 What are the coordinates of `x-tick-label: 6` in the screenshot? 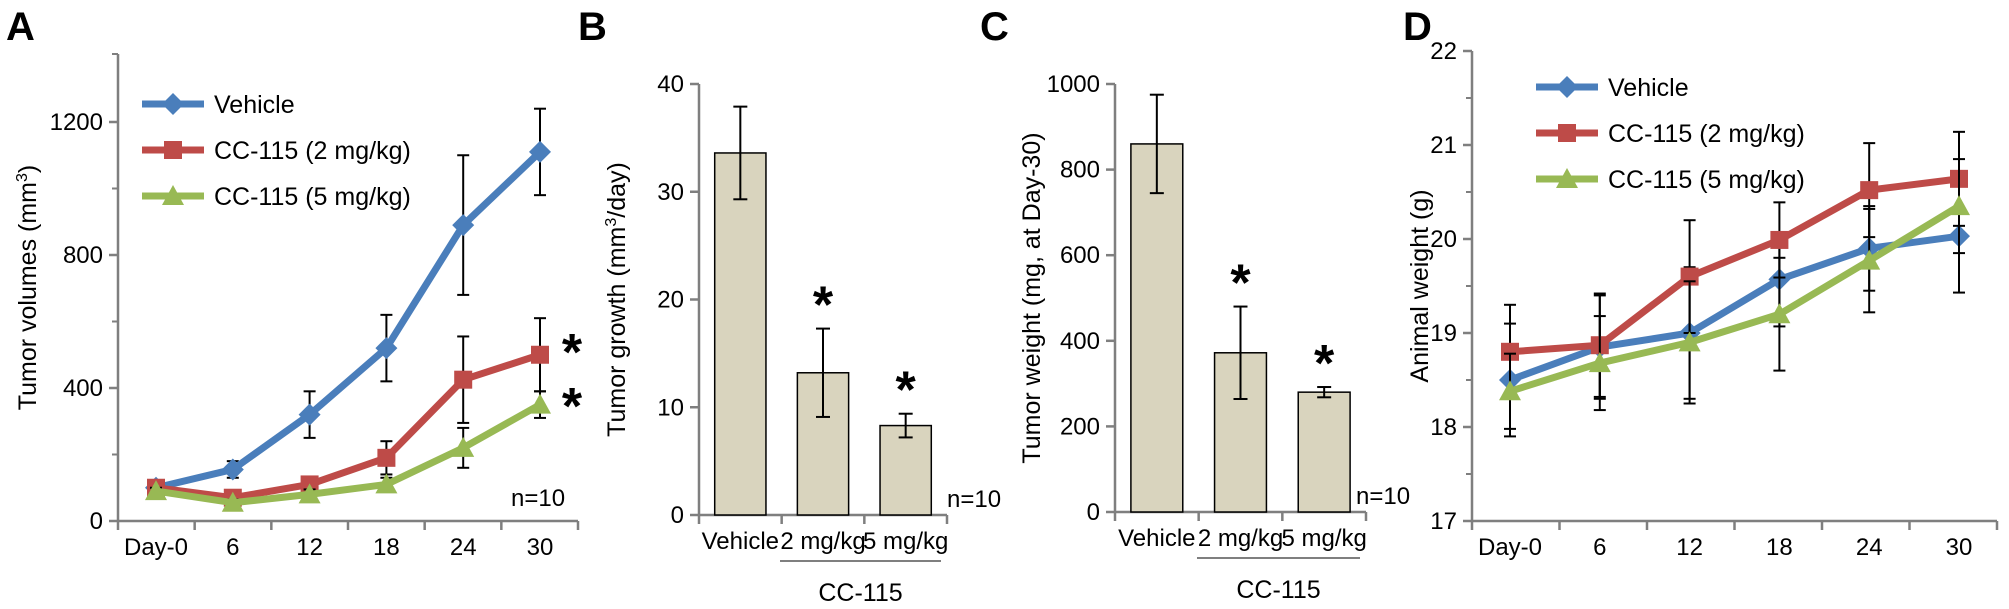 It's located at (232, 547).